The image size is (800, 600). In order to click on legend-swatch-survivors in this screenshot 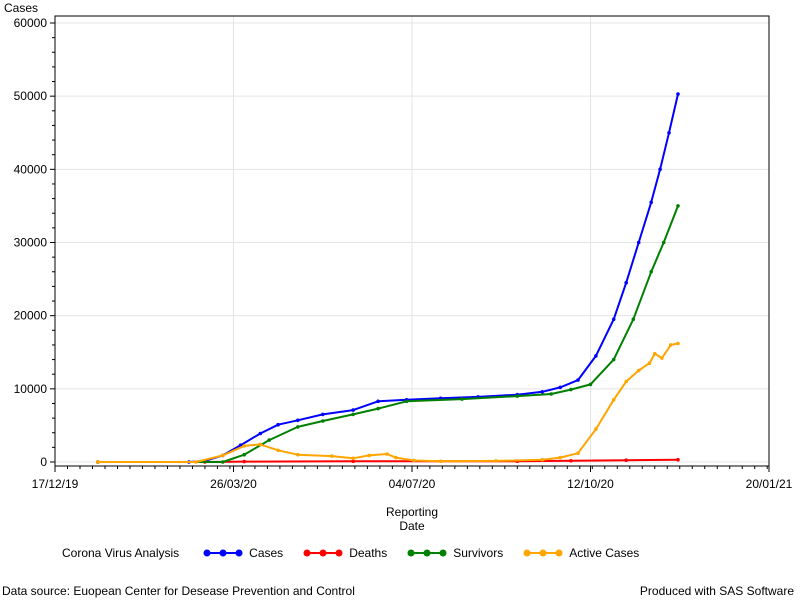, I will do `click(427, 553)`.